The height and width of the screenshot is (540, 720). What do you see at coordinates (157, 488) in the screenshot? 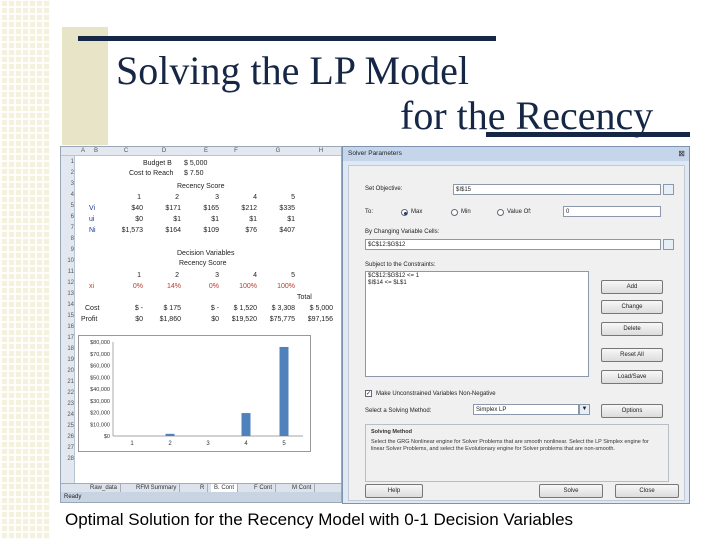
I see `sheet-tab: RFM Summary` at bounding box center [157, 488].